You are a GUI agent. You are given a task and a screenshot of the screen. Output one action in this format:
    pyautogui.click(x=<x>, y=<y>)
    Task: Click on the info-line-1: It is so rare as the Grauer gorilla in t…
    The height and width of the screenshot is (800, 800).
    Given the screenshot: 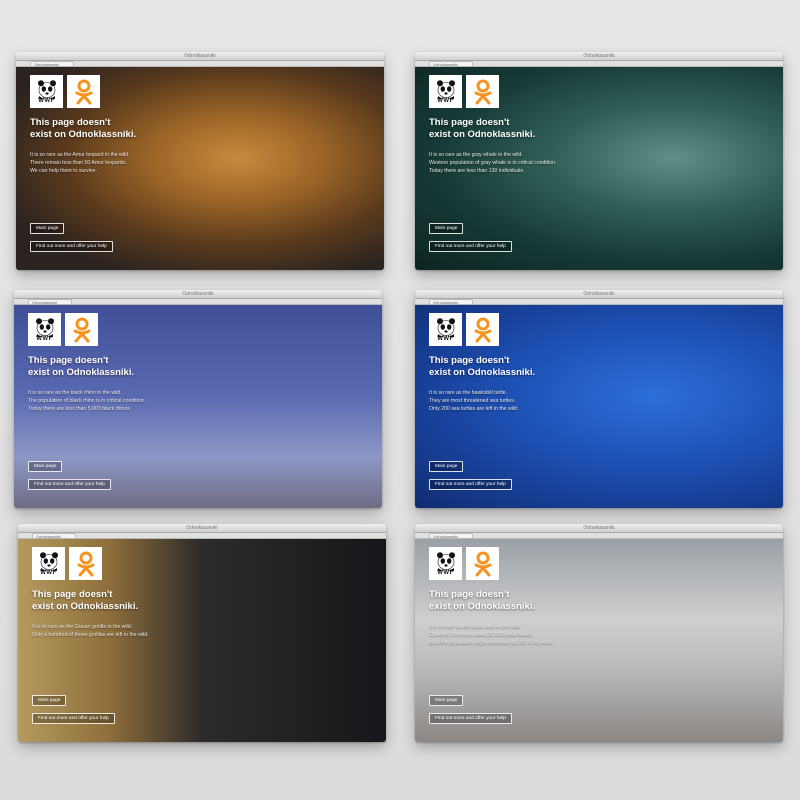 What is the action you would take?
    pyautogui.click(x=137, y=627)
    